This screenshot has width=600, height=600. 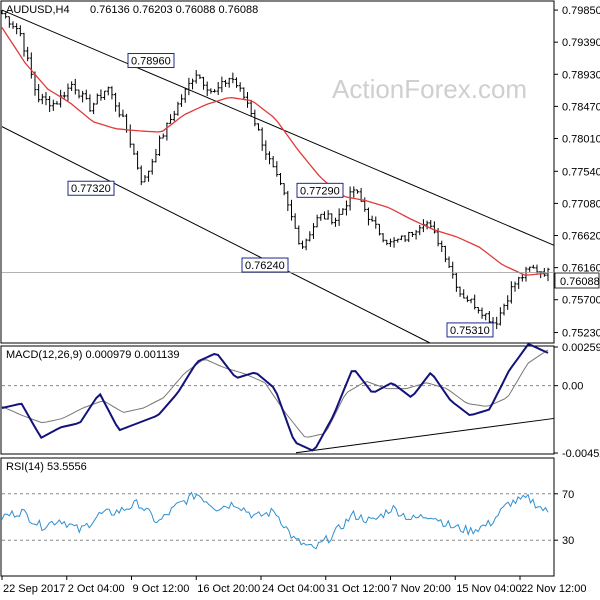 I want to click on time-tick-label: 9 Oct 12:00, so click(x=161, y=589).